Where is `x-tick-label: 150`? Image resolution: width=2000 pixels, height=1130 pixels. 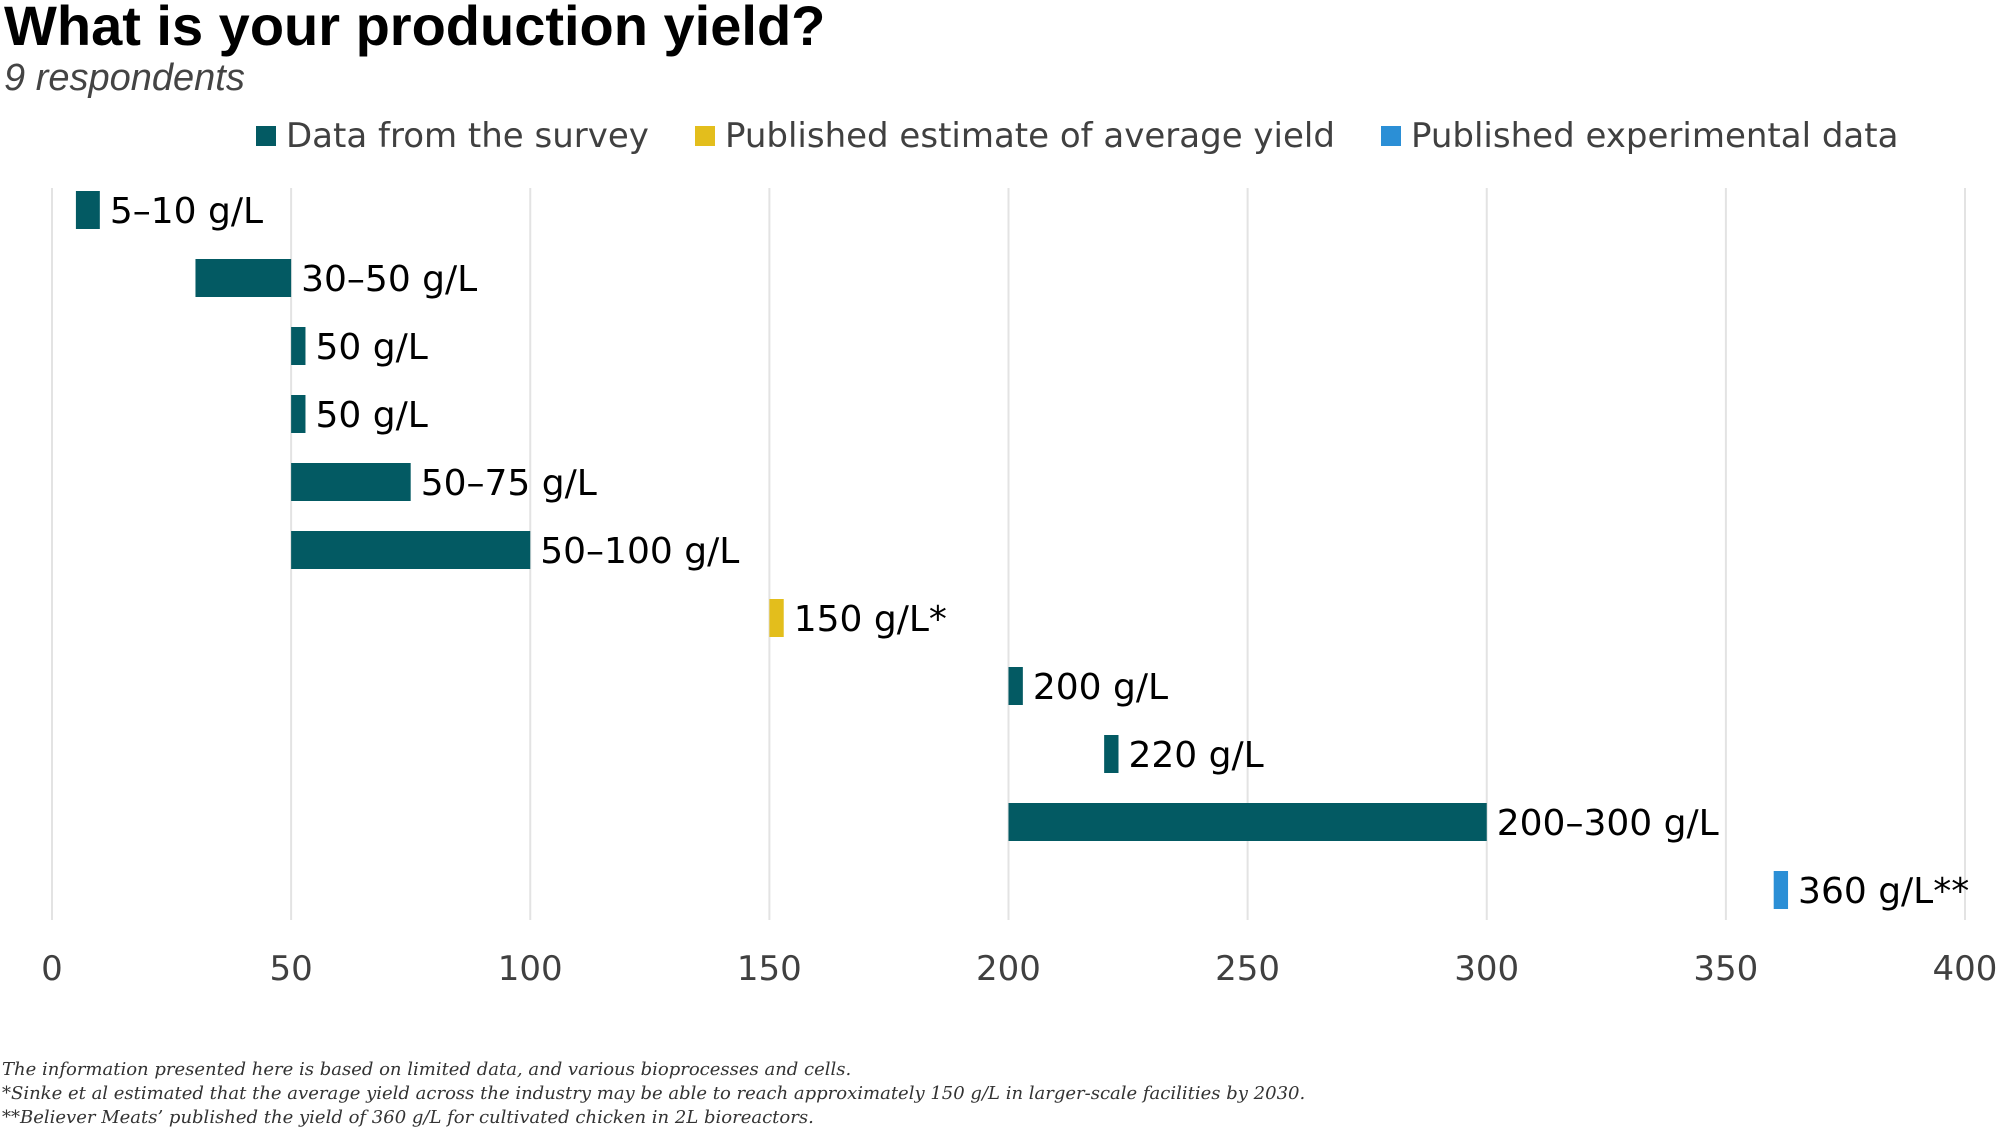
x-tick-label: 150 is located at coordinates (769, 969).